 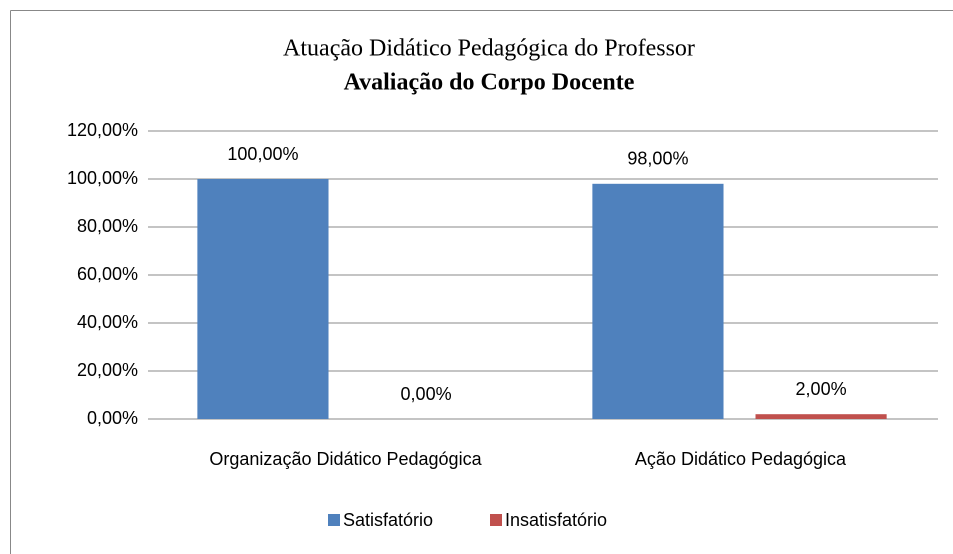 I want to click on data-label: 2,00%, so click(x=821, y=389).